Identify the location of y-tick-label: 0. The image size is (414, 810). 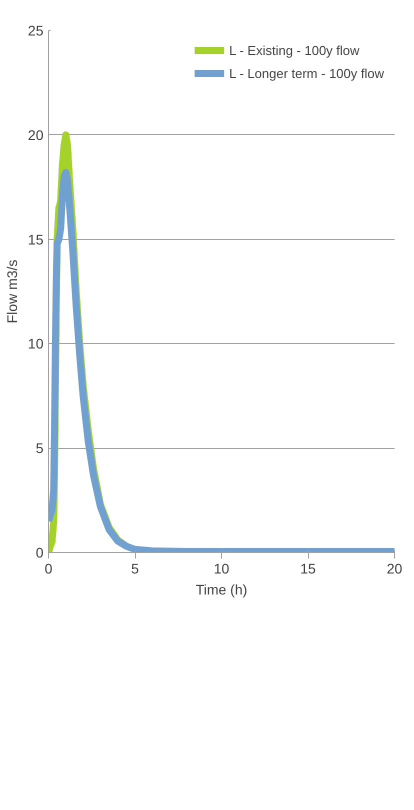
(40, 552).